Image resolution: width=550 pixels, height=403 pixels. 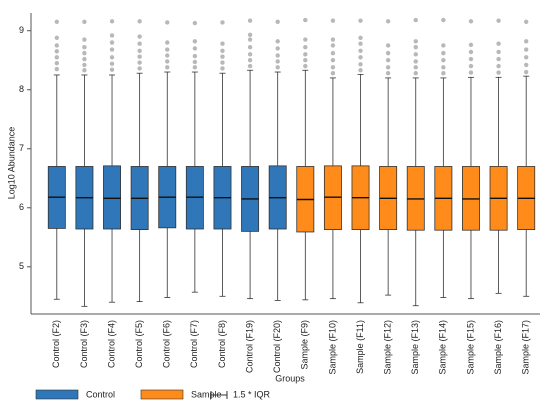 I want to click on legend-label: 1.5 * IQR, so click(x=252, y=394).